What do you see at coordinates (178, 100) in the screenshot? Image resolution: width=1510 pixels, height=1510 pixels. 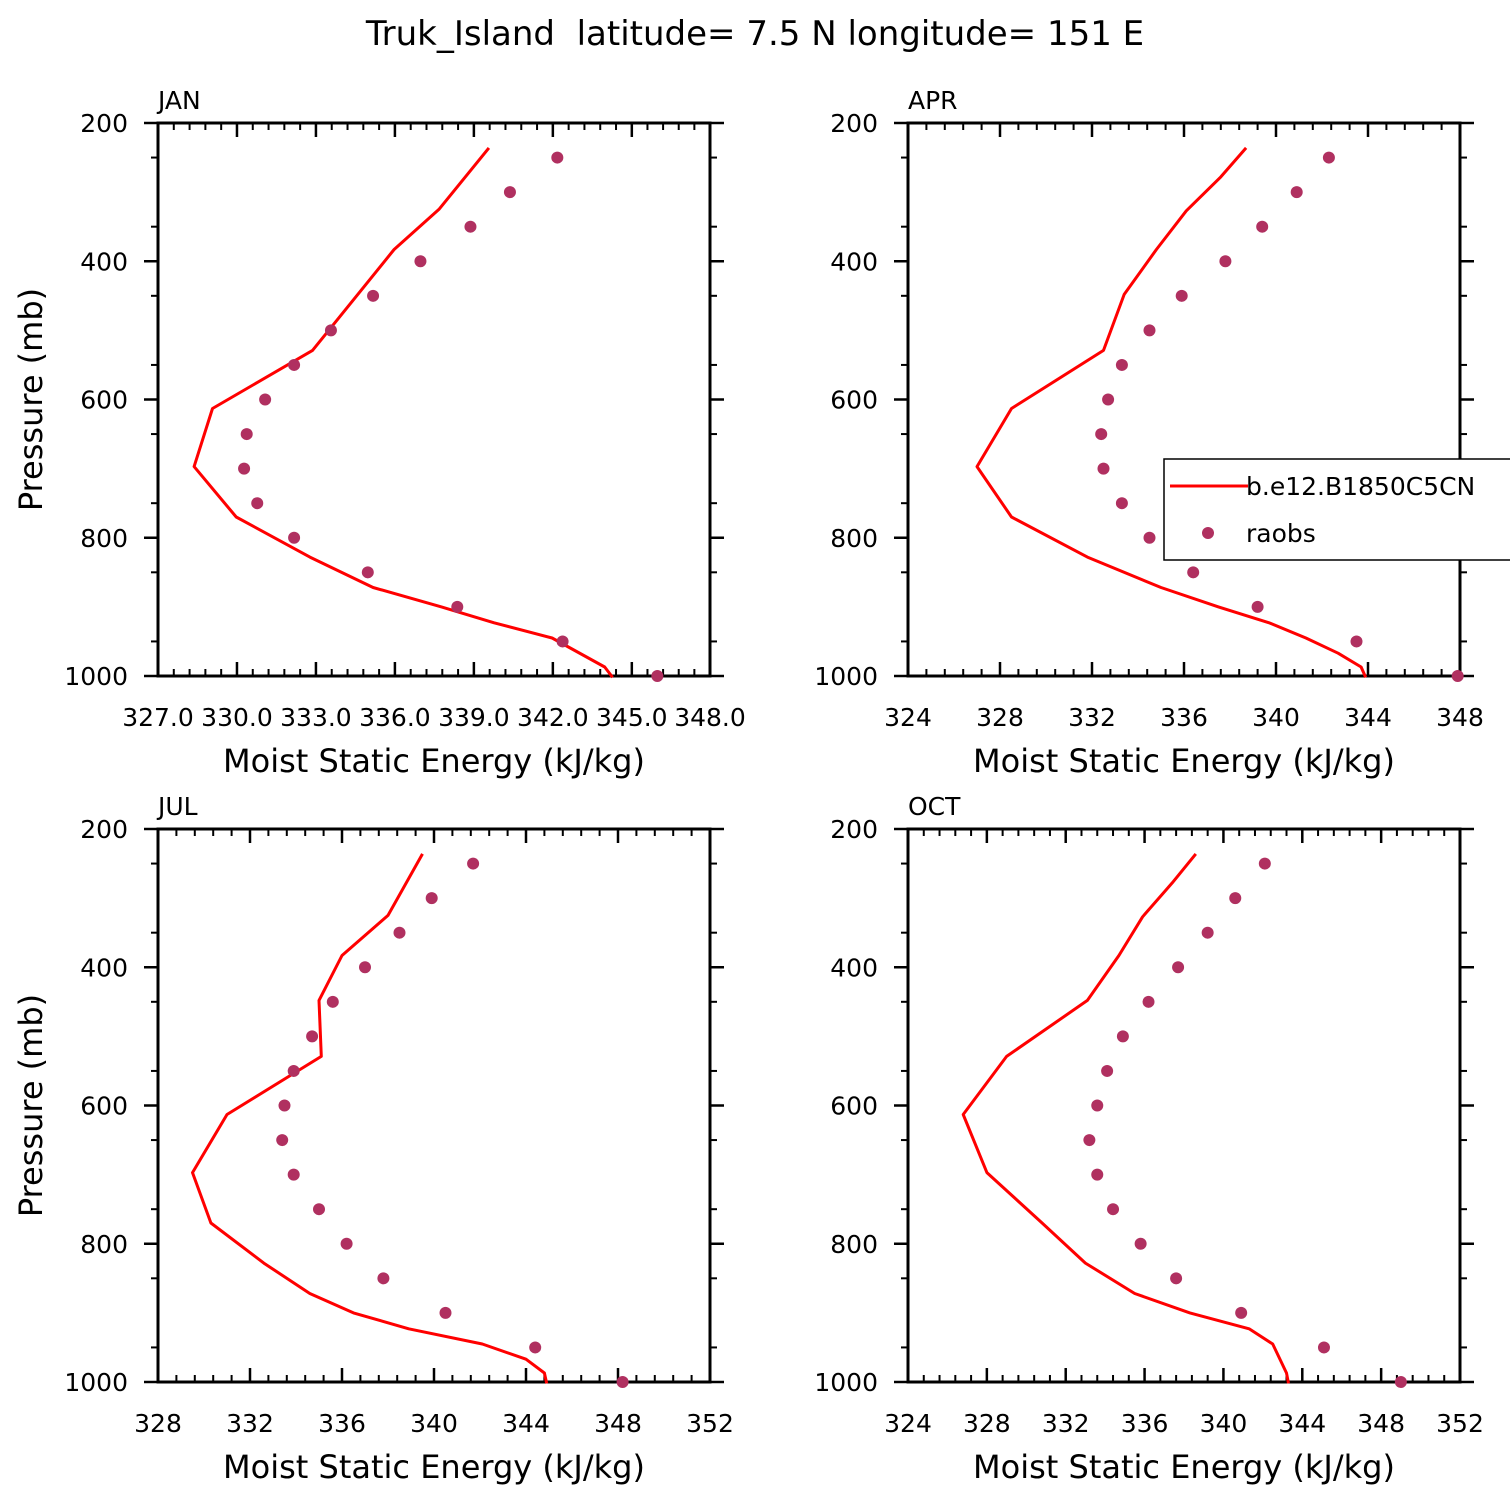 I see `panel-label-jan: JAN` at bounding box center [178, 100].